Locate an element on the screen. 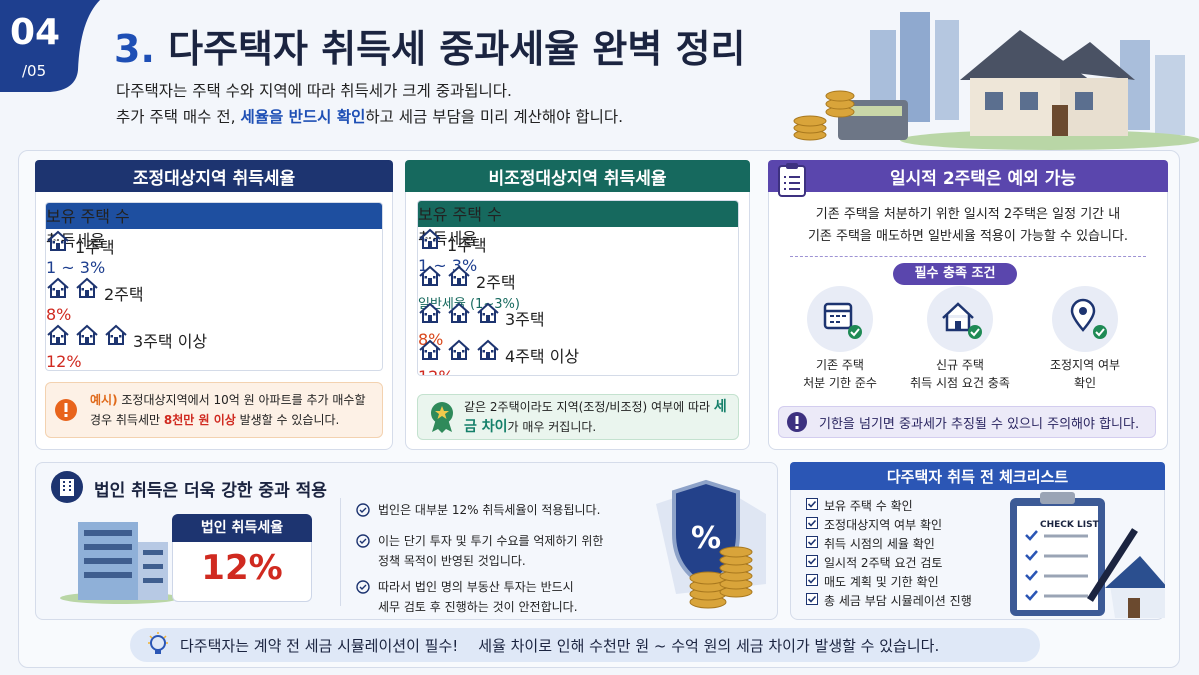  checklist-text: 취득 시점의 세율 확인 is located at coordinates (879, 544).